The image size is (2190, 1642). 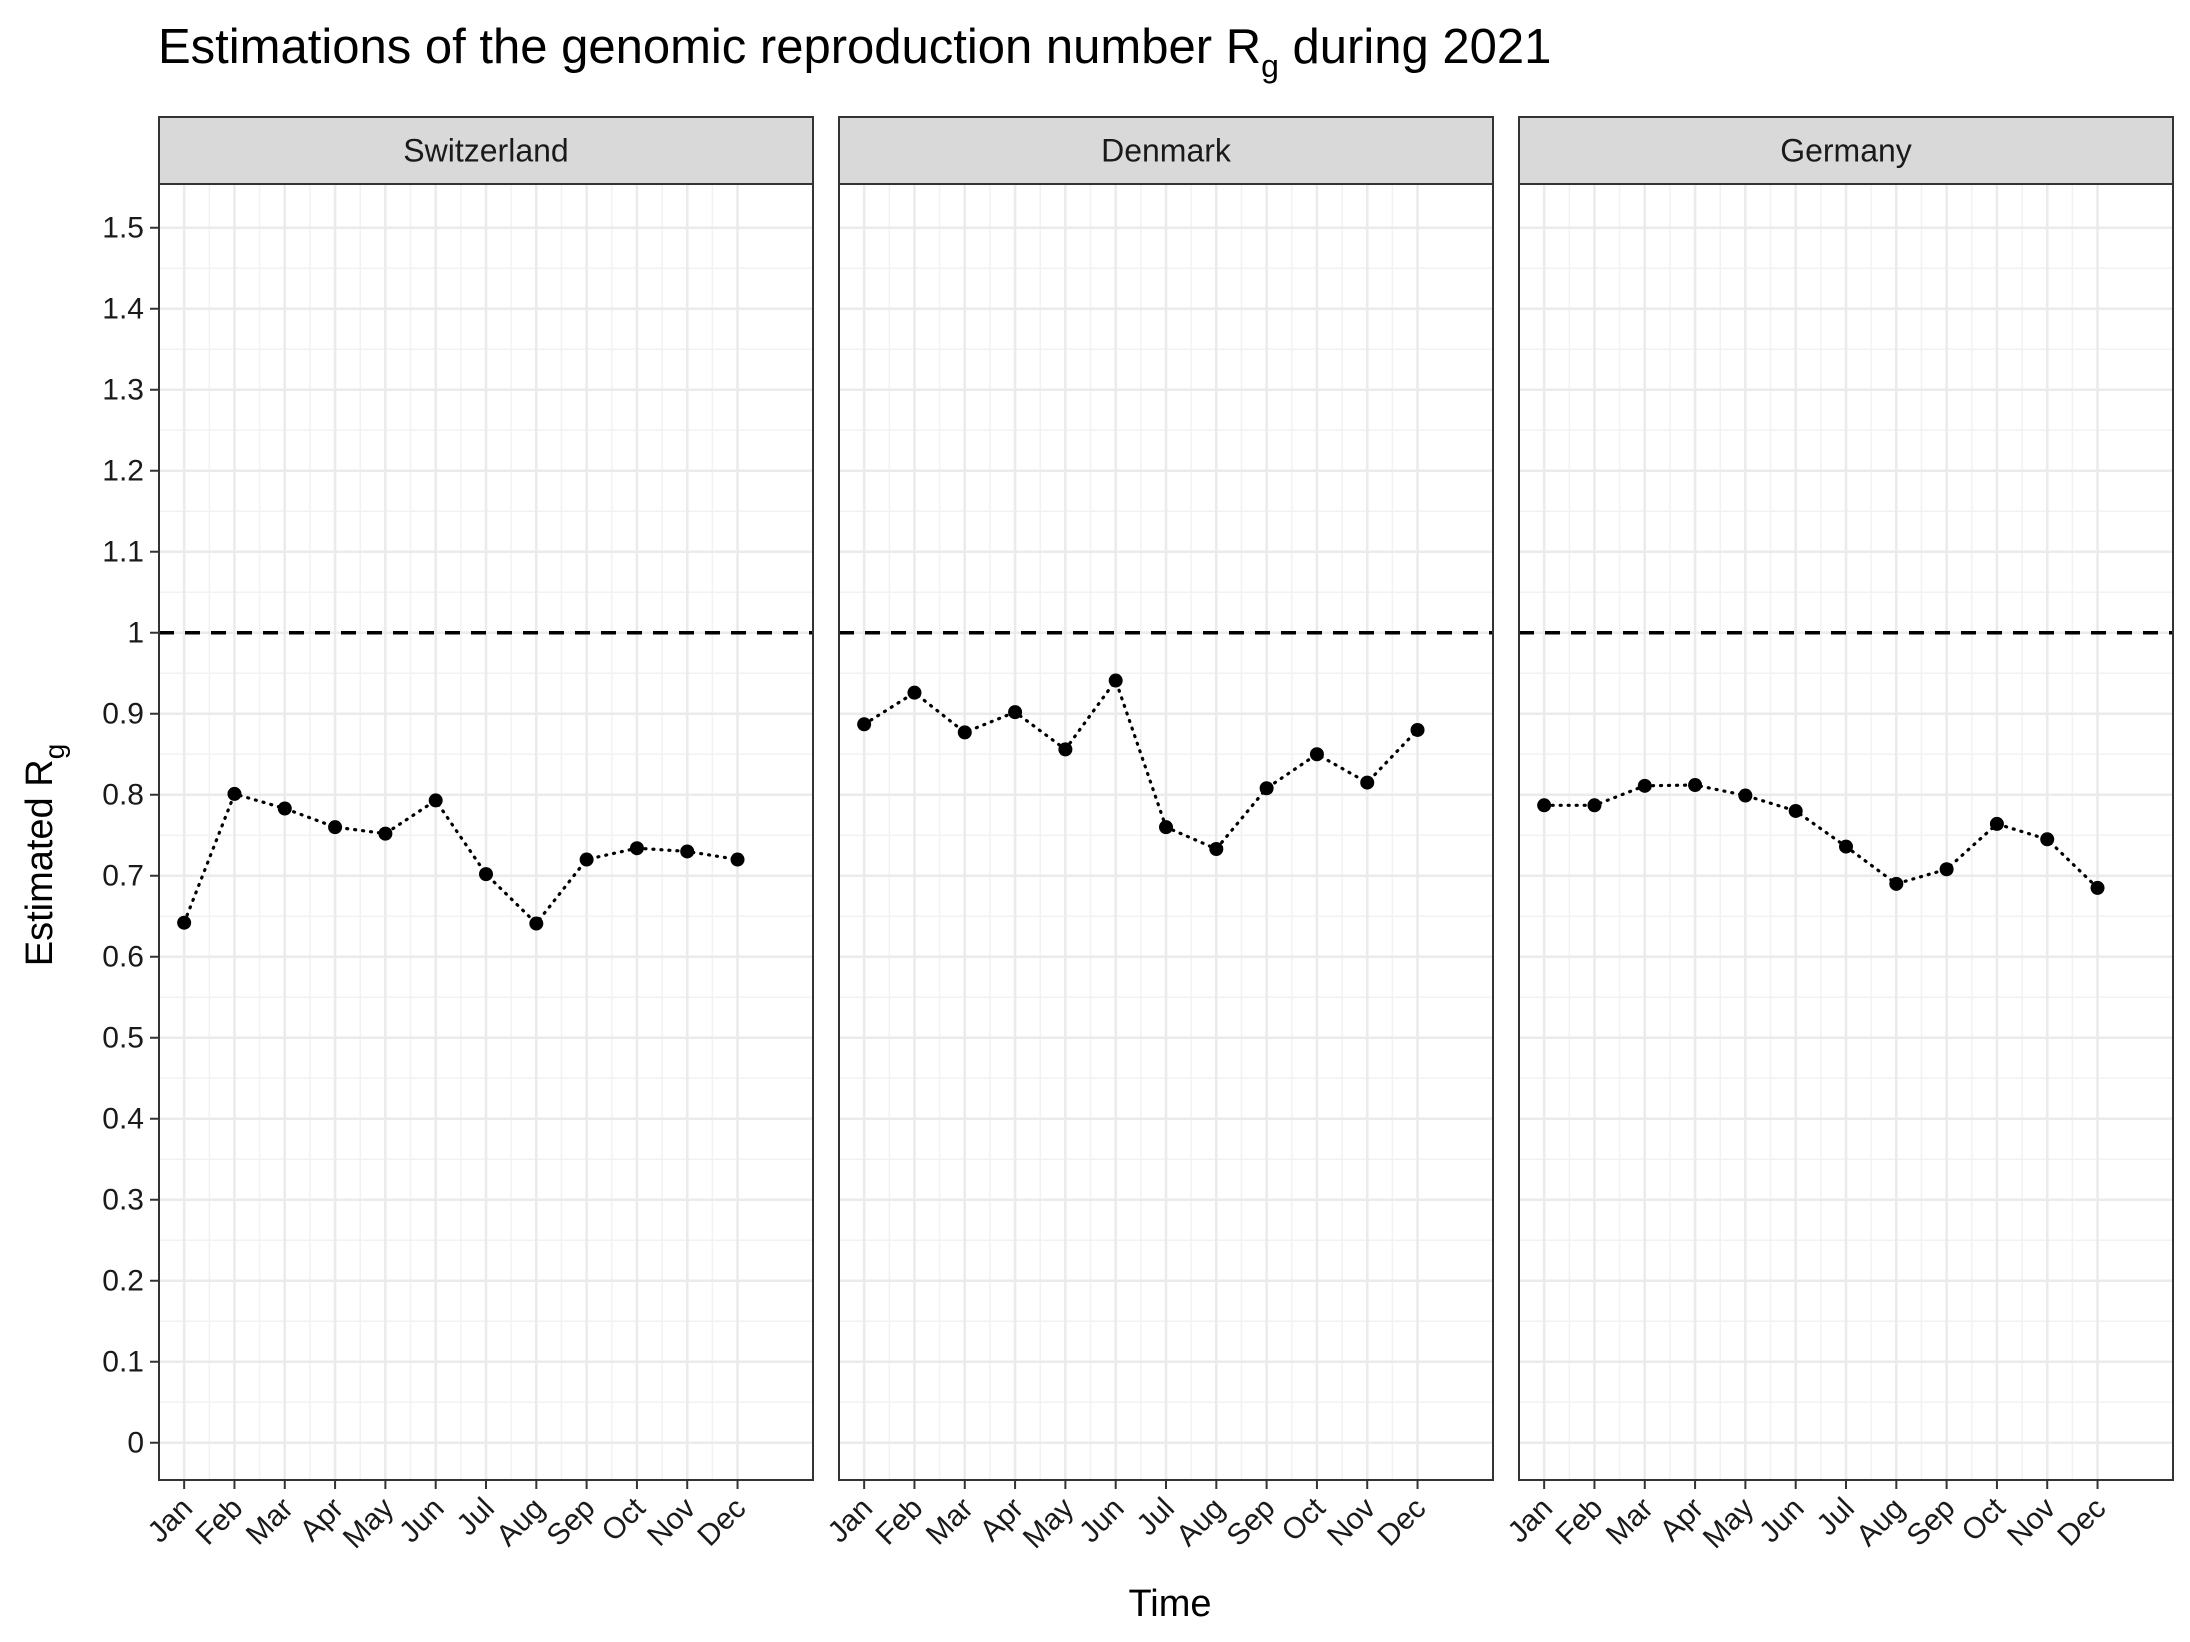 I want to click on y-tick-label: 1.2, so click(x=123, y=471).